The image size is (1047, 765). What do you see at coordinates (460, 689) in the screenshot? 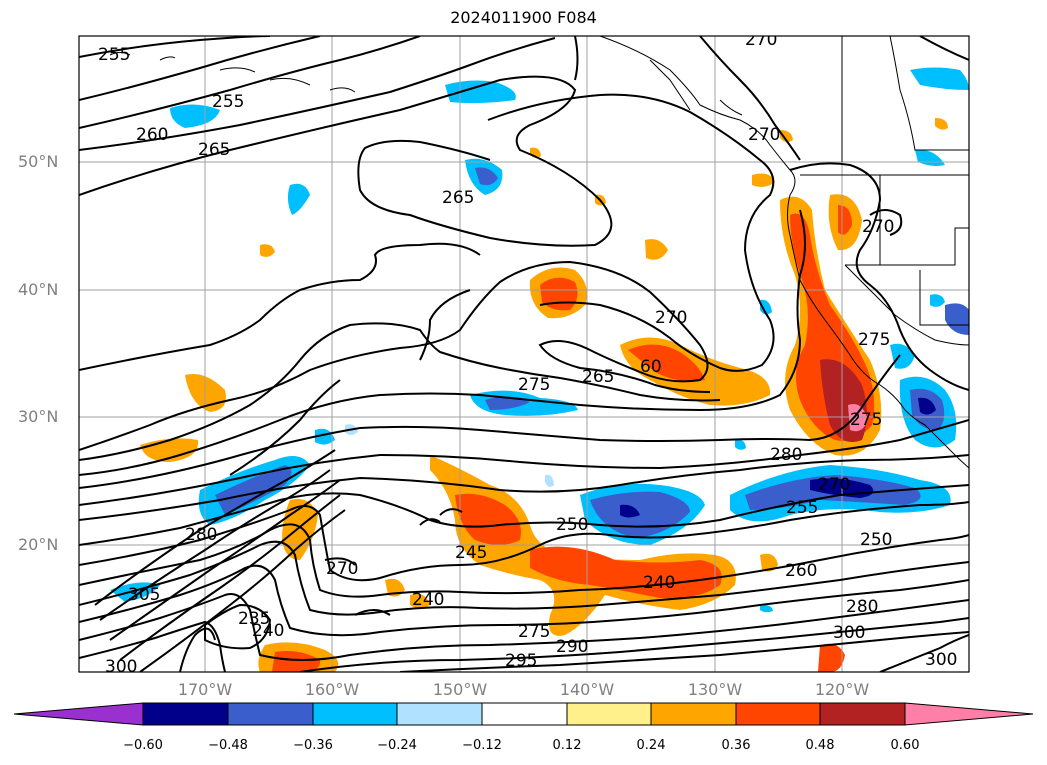
I see `lon-label: 150°W` at bounding box center [460, 689].